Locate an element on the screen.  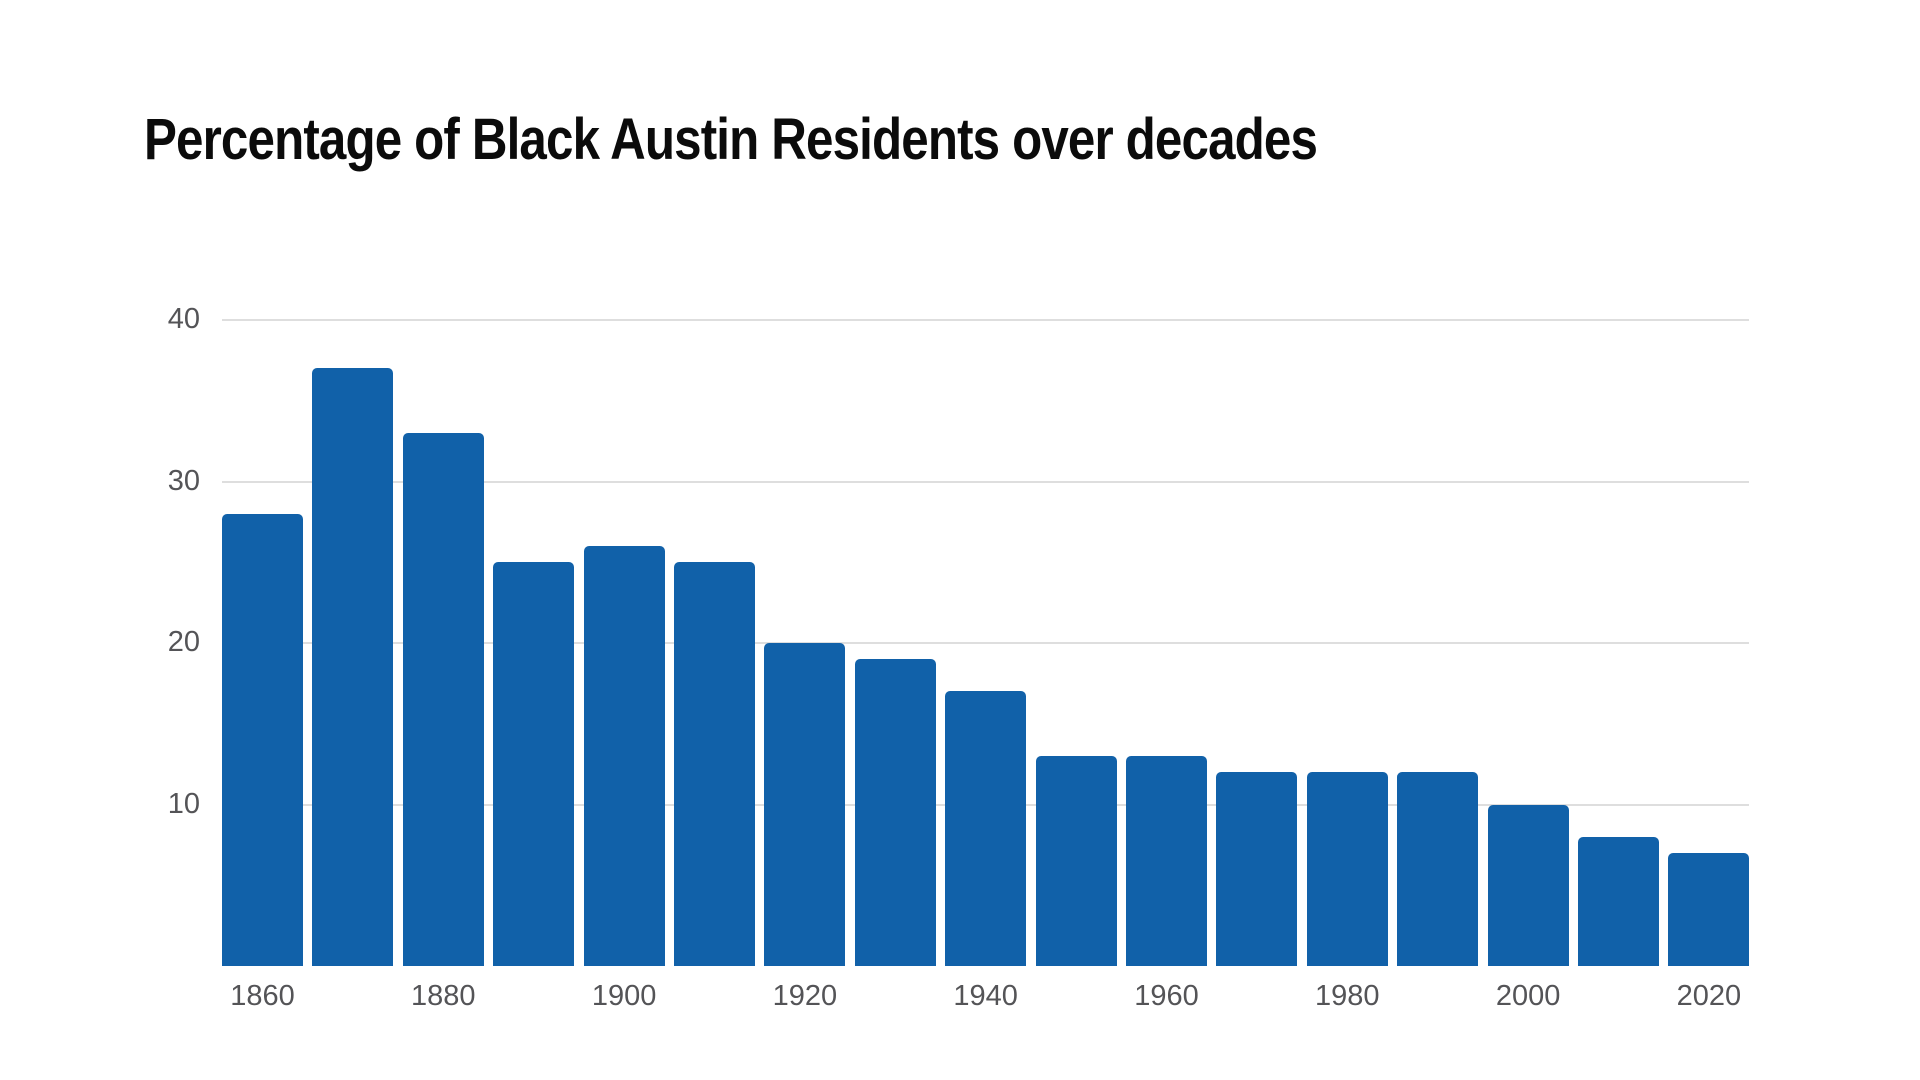
bar-1970 is located at coordinates (1257, 869).